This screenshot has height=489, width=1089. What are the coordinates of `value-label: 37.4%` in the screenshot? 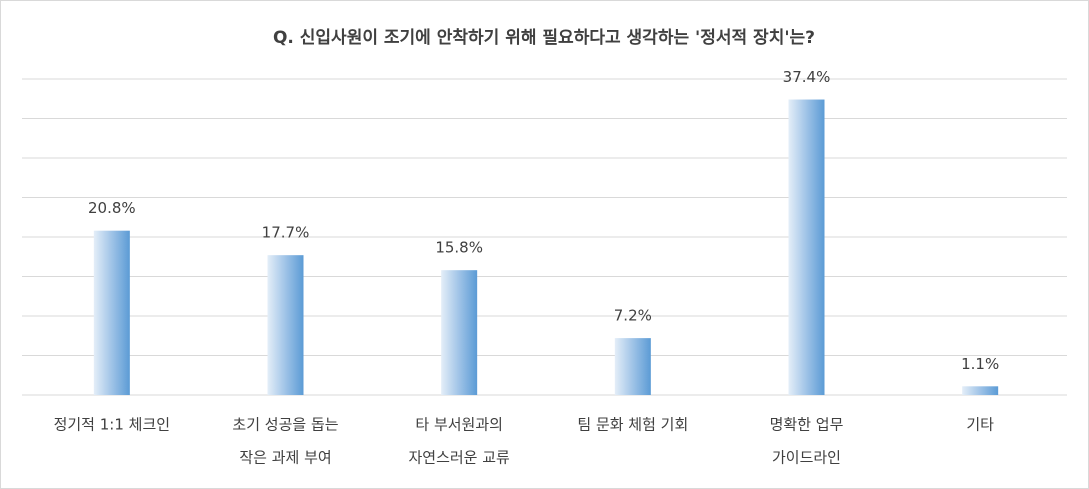 It's located at (807, 77).